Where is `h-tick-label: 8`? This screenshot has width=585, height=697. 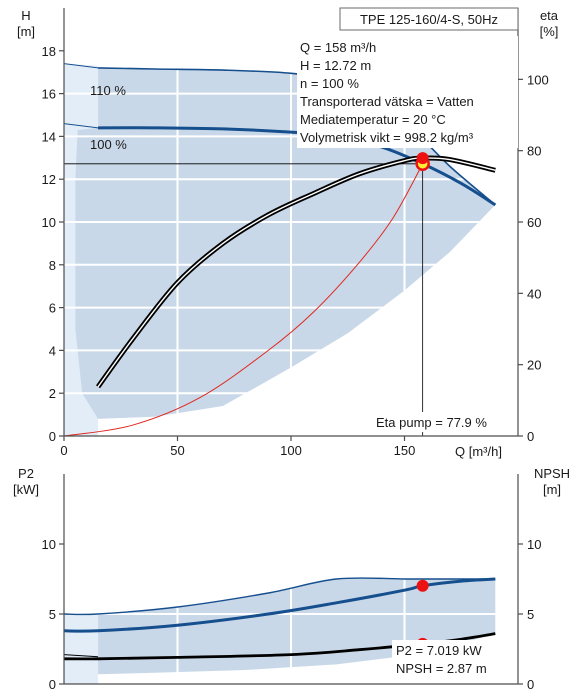
h-tick-label: 8 is located at coordinates (52, 265).